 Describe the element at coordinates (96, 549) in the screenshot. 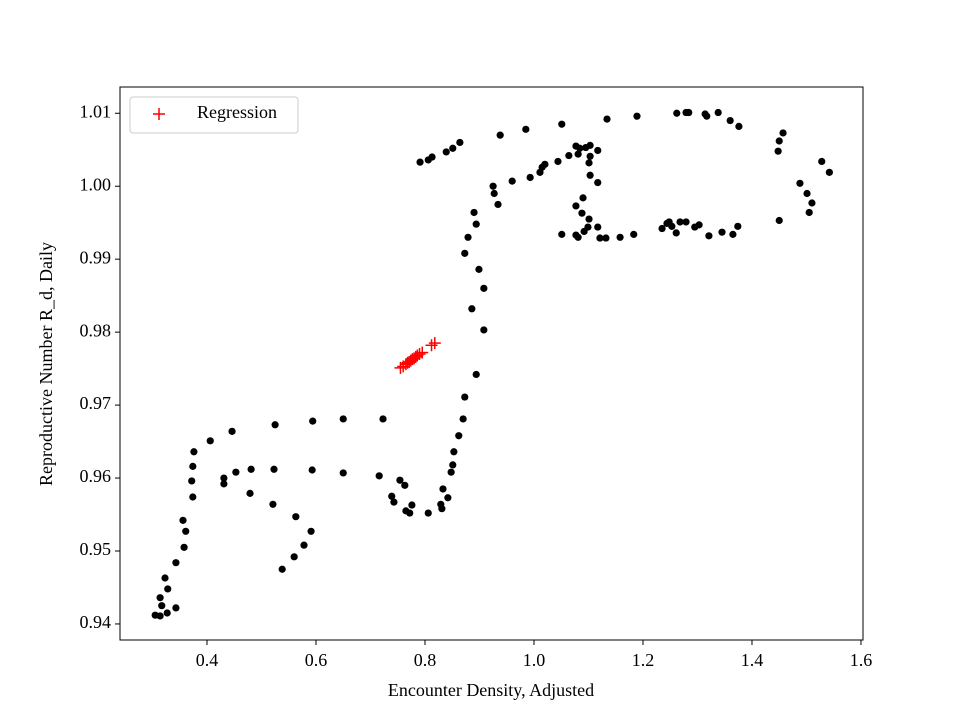

I see `y-tick-label: 0.95` at that location.